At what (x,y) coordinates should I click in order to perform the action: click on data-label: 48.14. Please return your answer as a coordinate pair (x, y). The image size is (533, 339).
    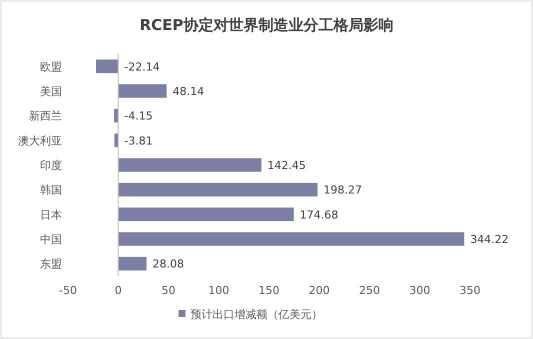
    Looking at the image, I should click on (188, 91).